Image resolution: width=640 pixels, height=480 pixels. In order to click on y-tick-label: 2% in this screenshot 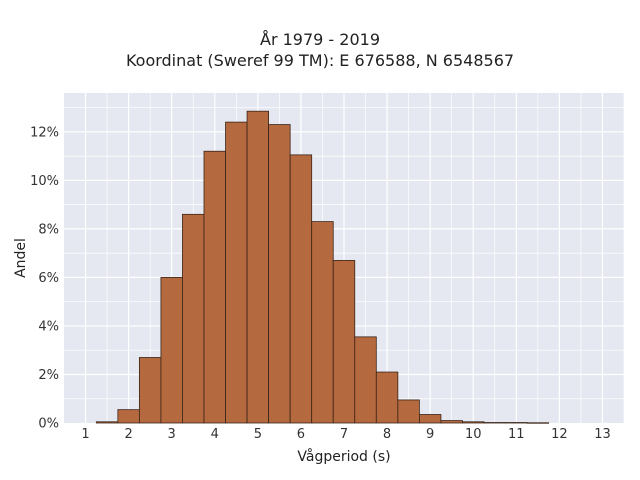, I will do `click(48, 375)`.